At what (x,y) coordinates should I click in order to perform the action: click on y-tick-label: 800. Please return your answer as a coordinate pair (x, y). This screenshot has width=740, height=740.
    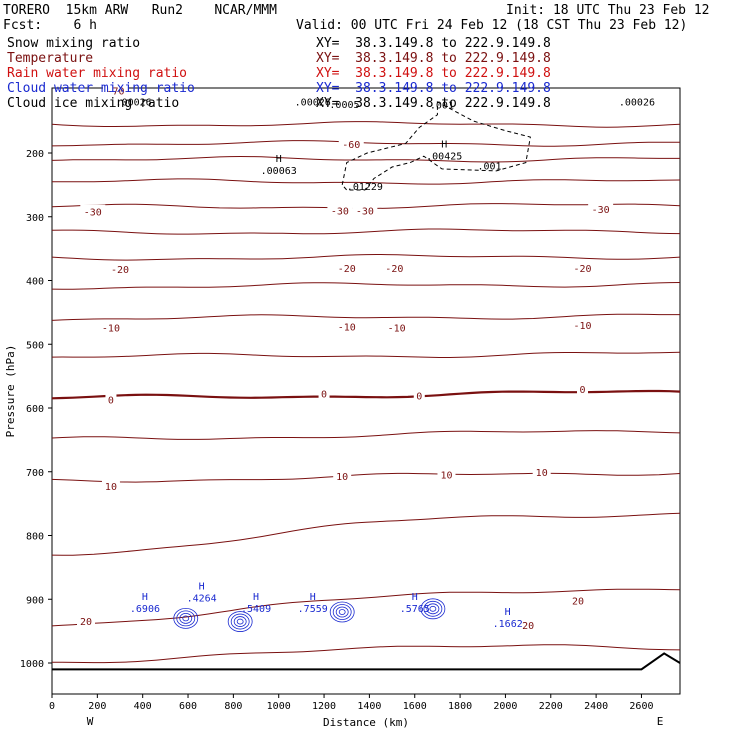
    Looking at the image, I should click on (35, 537).